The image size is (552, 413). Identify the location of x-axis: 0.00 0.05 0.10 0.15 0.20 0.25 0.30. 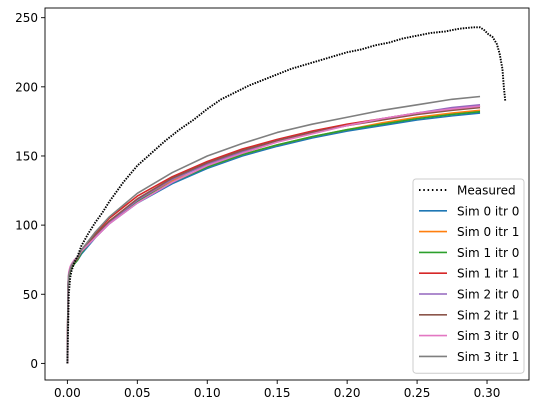
(277, 390).